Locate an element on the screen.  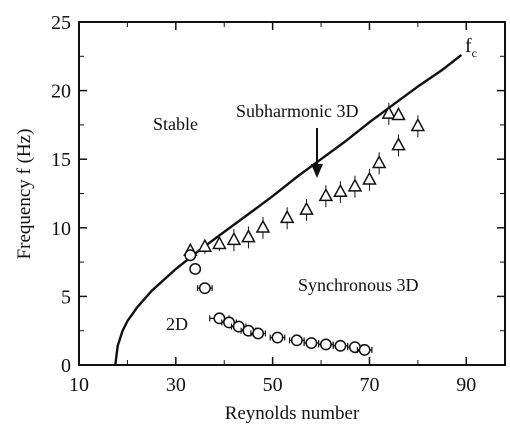
x-tick-label-90: 90 is located at coordinates (466, 385).